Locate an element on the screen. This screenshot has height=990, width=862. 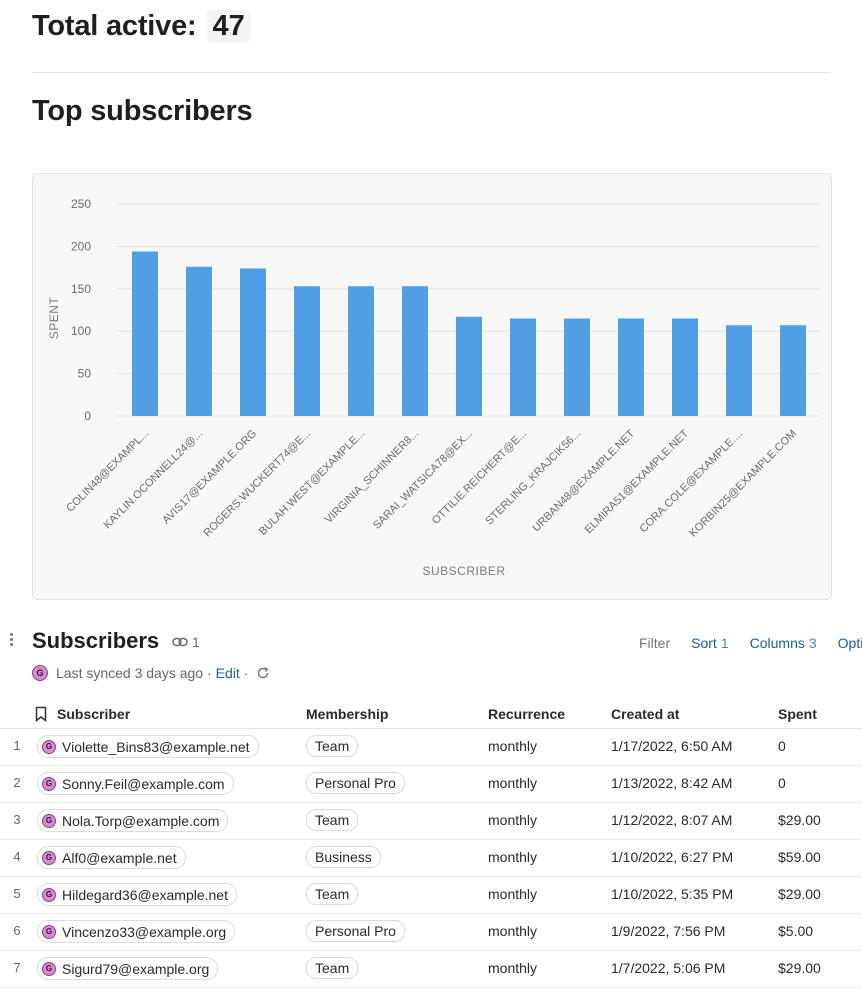
divider is located at coordinates (431, 72).